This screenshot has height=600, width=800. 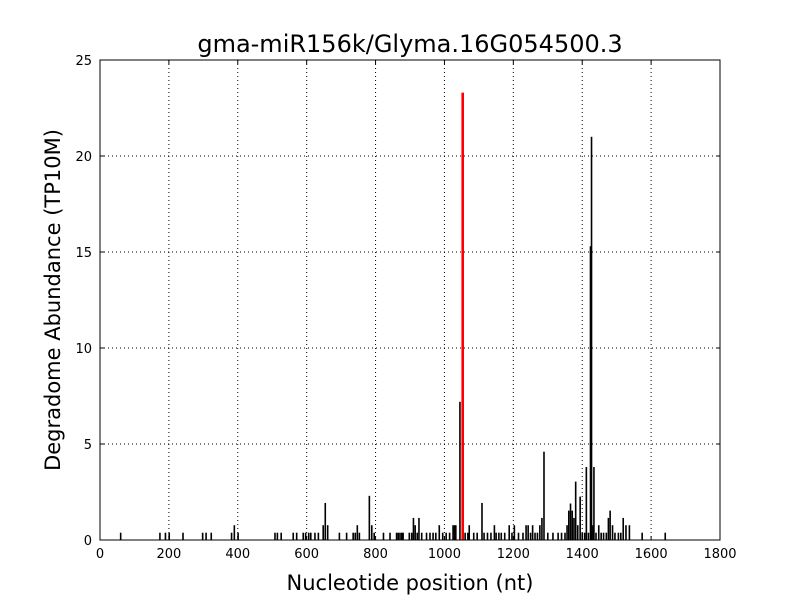 What do you see at coordinates (375, 554) in the screenshot?
I see `x-tick-label: 800` at bounding box center [375, 554].